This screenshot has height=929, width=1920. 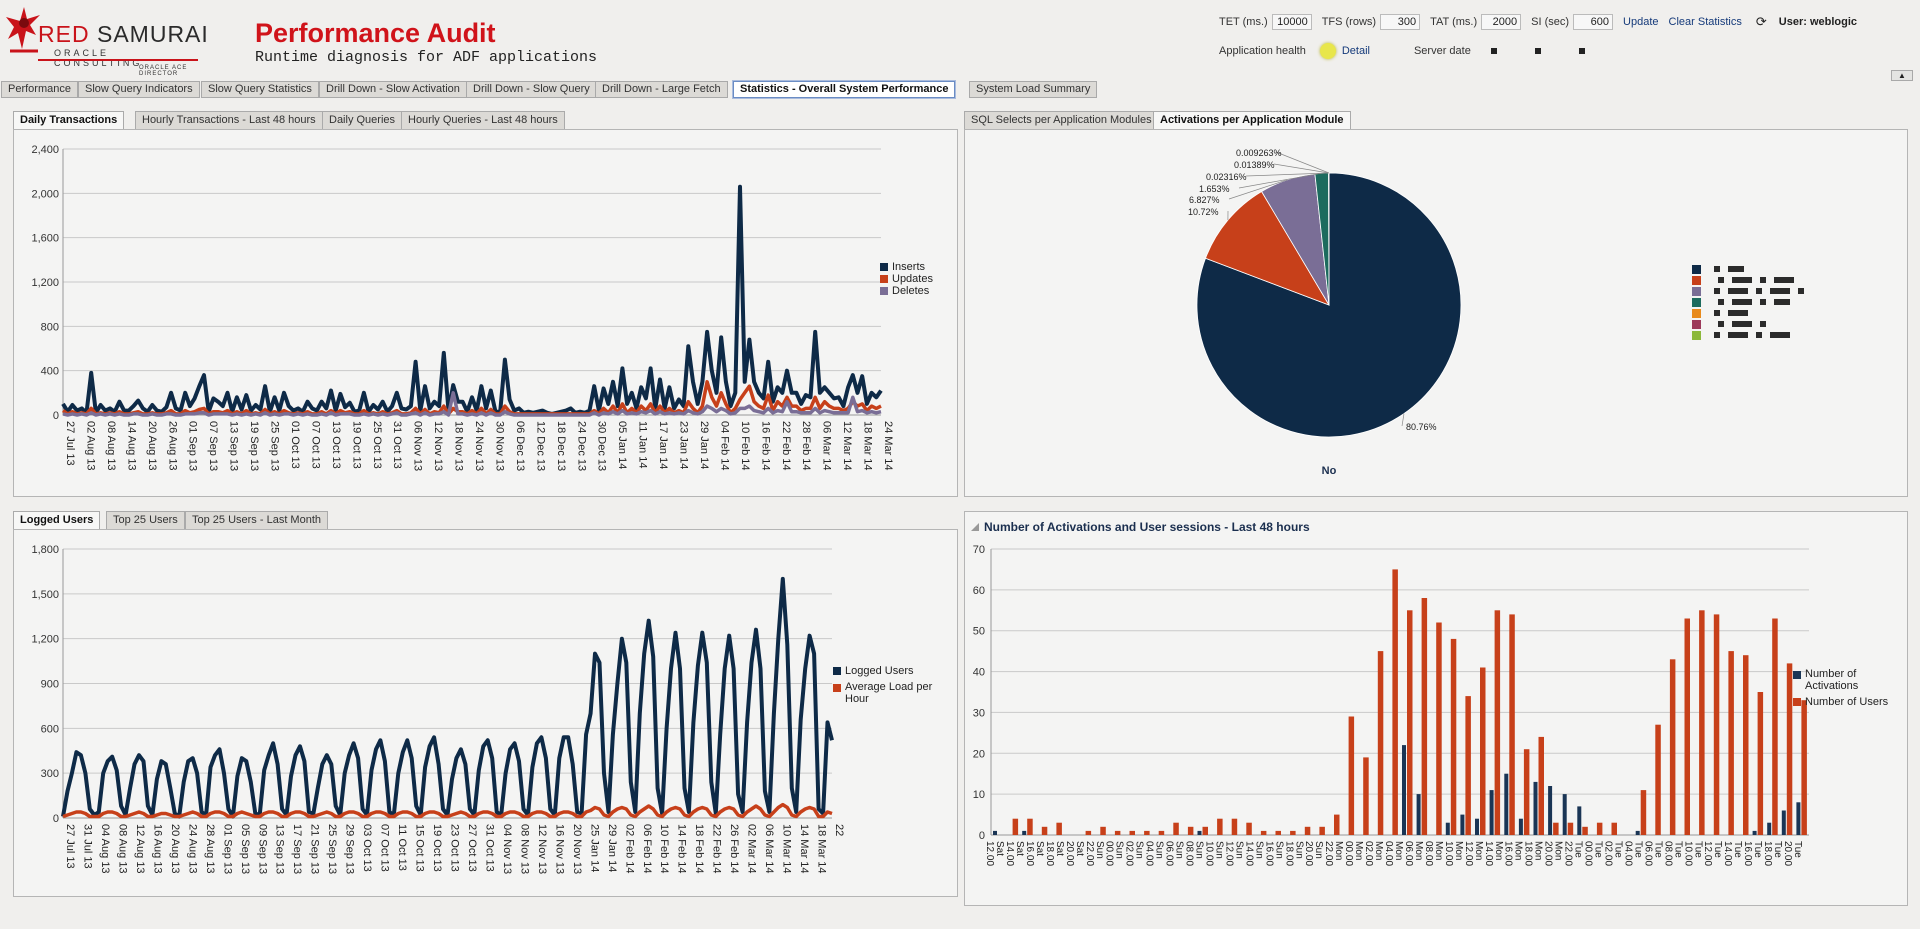 I want to click on update-link: Update, so click(x=1641, y=22).